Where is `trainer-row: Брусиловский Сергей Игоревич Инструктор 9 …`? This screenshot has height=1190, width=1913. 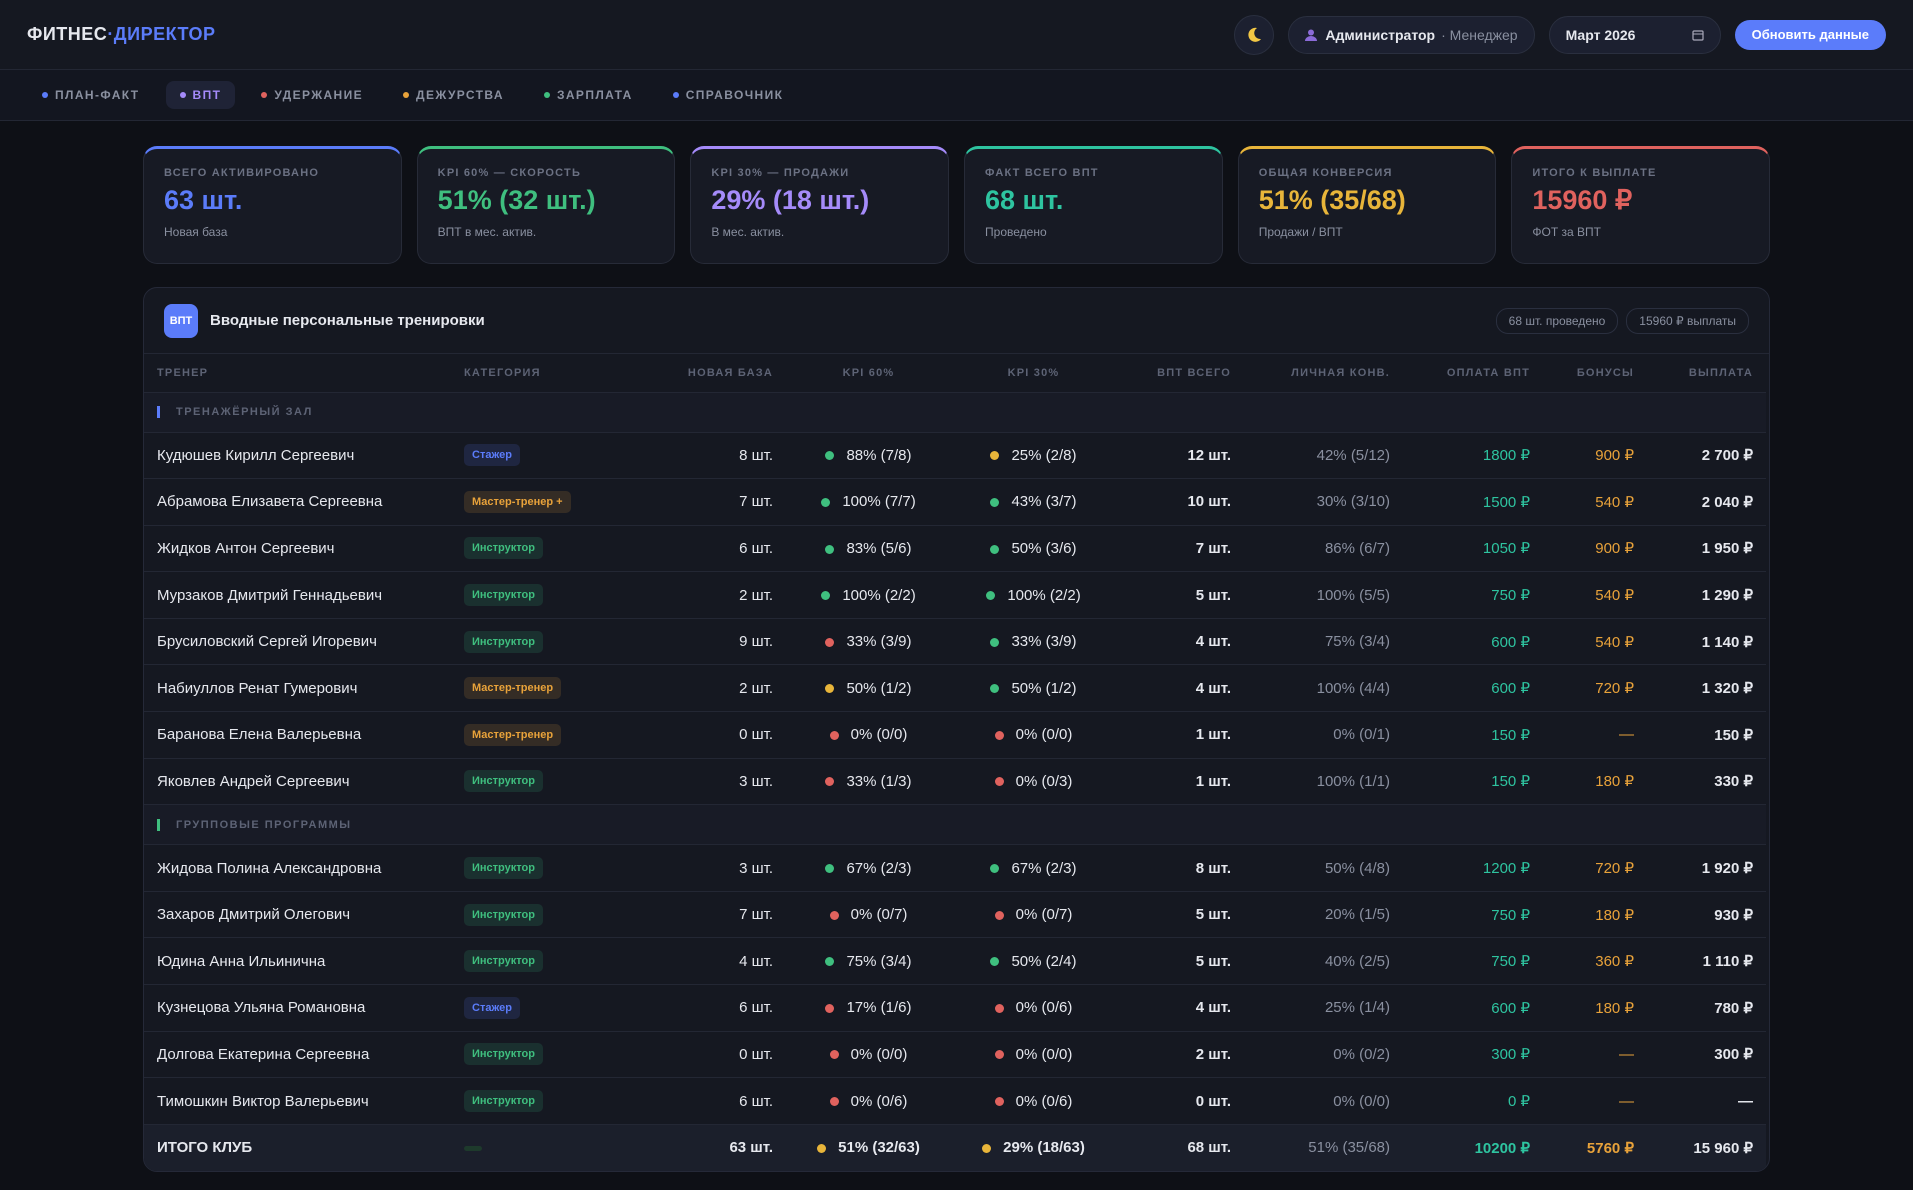 trainer-row: Брусиловский Сергей Игоревич Инструктор 9 … is located at coordinates (955, 641).